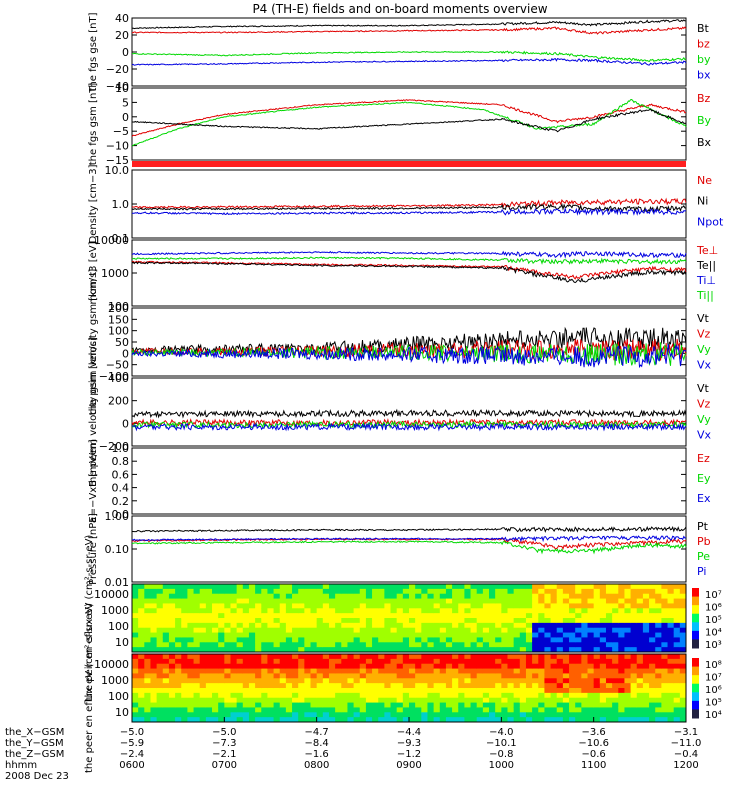  Describe the element at coordinates (409, 122) in the screenshot. I see `series-By` at that location.